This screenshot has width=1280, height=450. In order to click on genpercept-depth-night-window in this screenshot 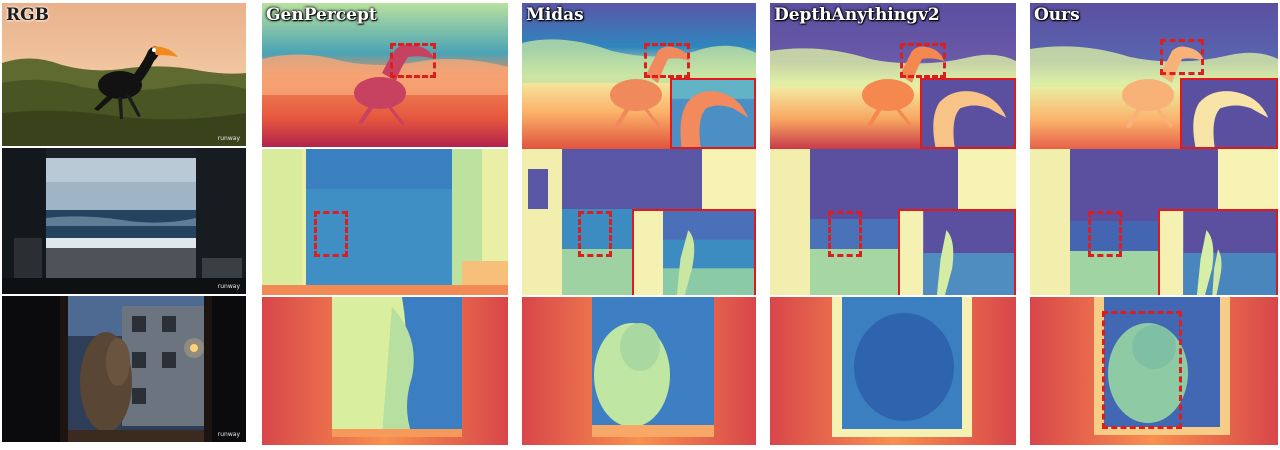, I will do `click(385, 371)`.